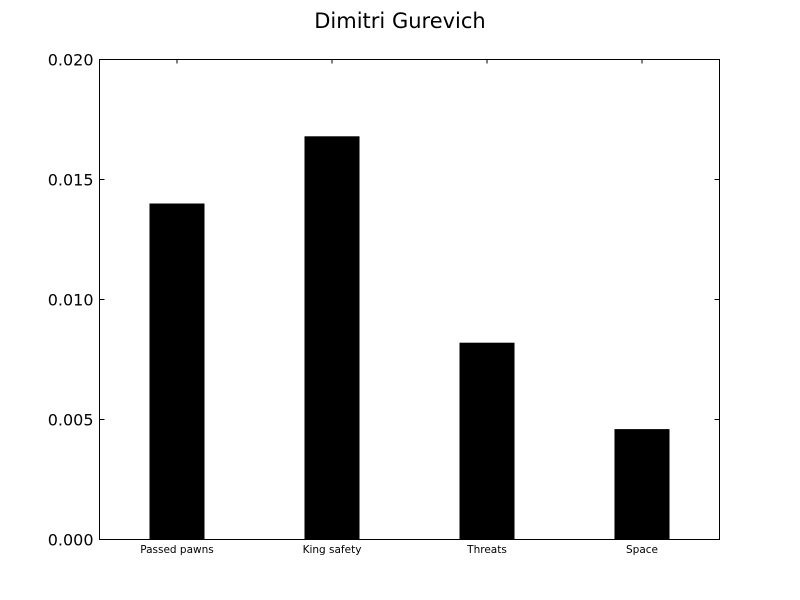 Image resolution: width=800 pixels, height=600 pixels. Describe the element at coordinates (71, 420) in the screenshot. I see `y-tick-label: 0.005` at that location.